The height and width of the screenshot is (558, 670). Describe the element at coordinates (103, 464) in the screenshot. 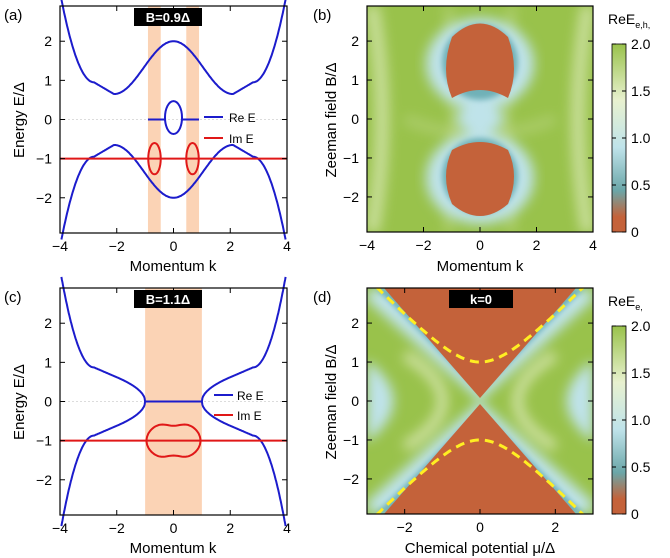

I see `re-lower-branch-left` at that location.